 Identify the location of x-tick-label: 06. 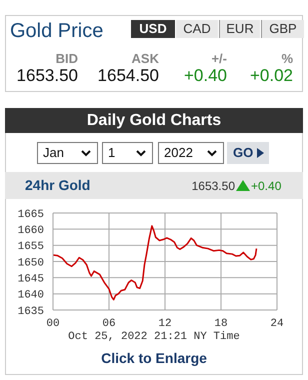
(109, 324).